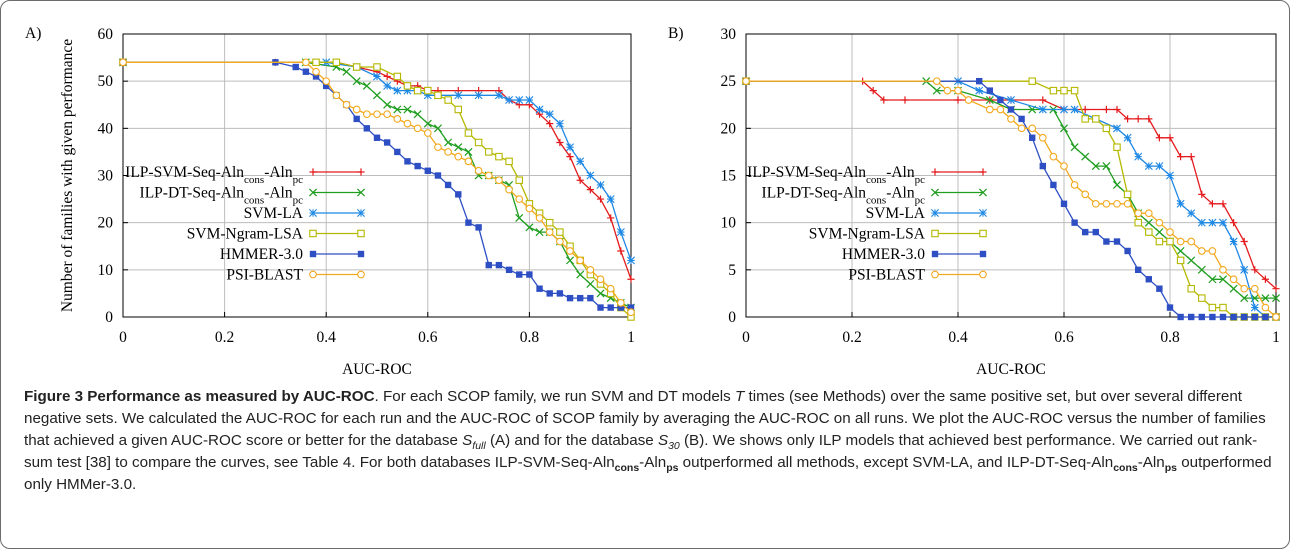  Describe the element at coordinates (106, 34) in the screenshot. I see `y-tick-label: 60` at that location.